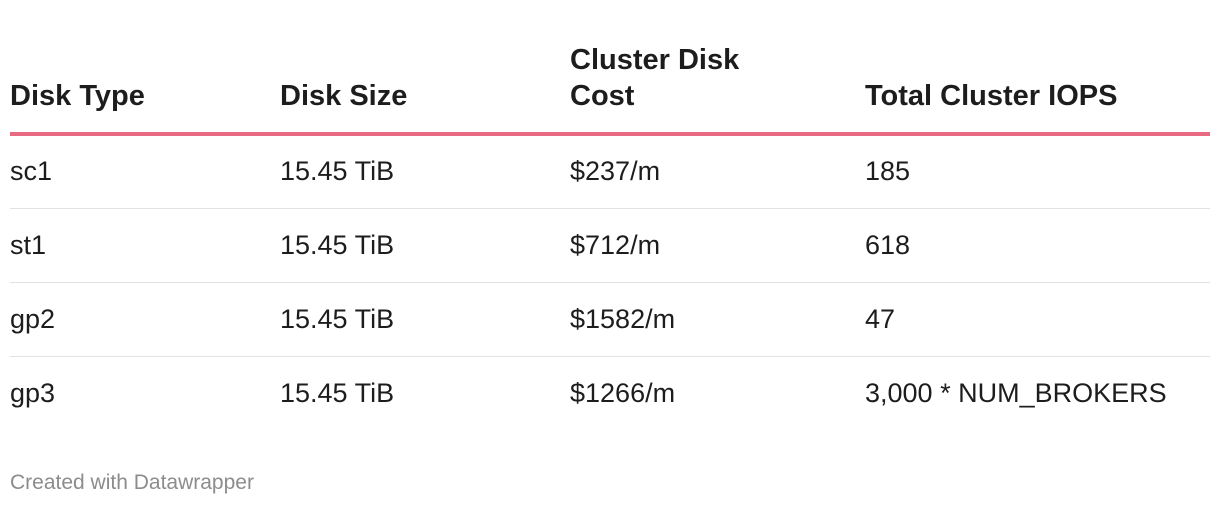 The image size is (1220, 508). What do you see at coordinates (717, 319) in the screenshot?
I see `table-cell: $1582/m` at bounding box center [717, 319].